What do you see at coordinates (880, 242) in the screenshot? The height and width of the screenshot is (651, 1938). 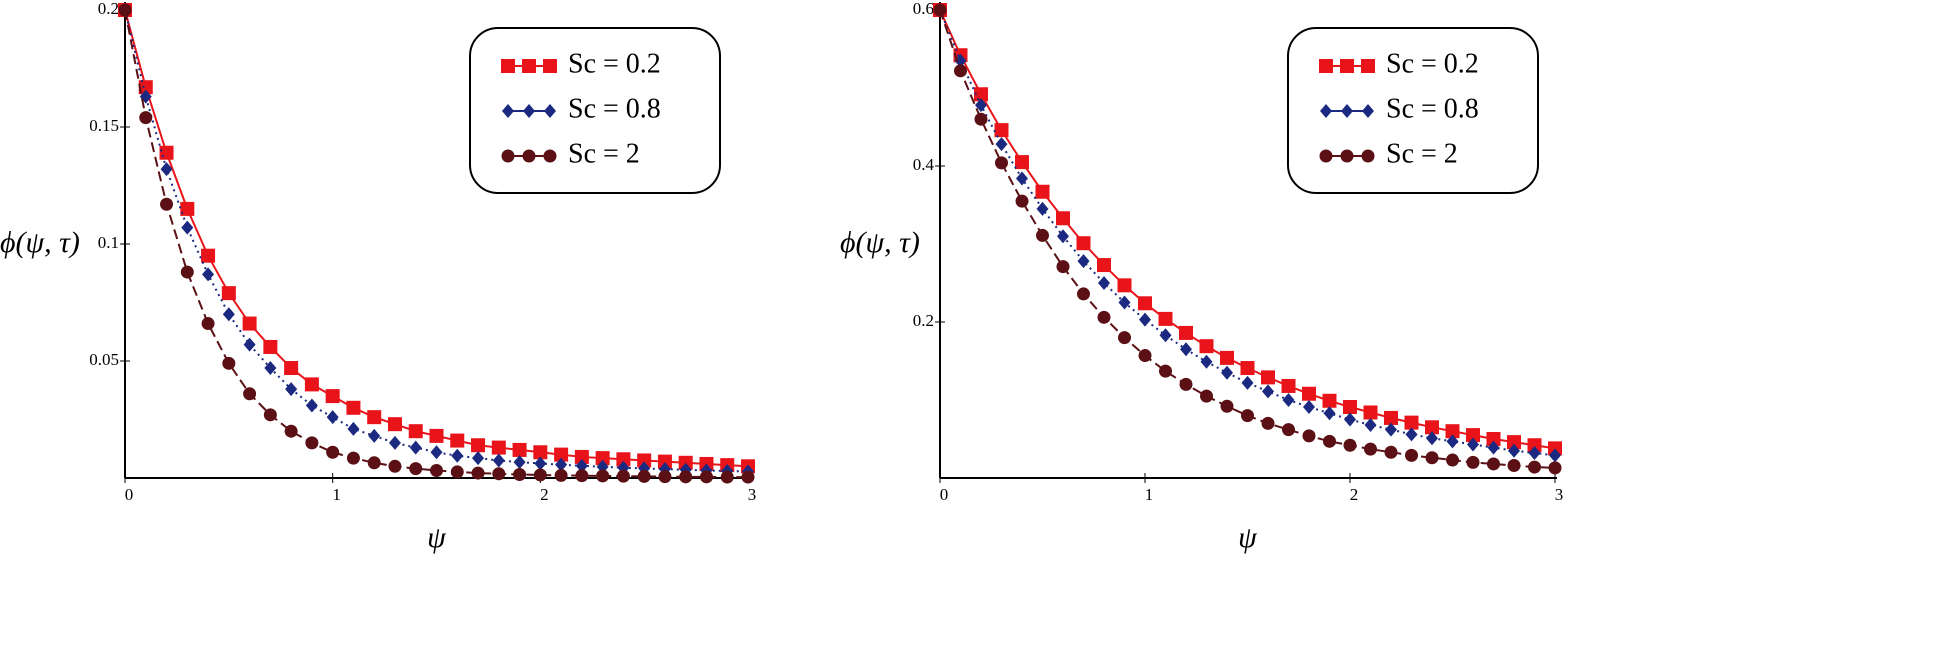 I see `y-axis-label: ϕ(ψ, τ)` at bounding box center [880, 242].